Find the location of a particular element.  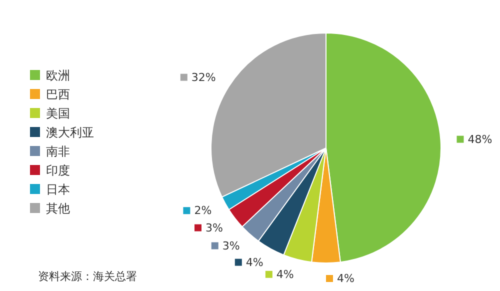

legend-label: 印度 is located at coordinates (58, 171).